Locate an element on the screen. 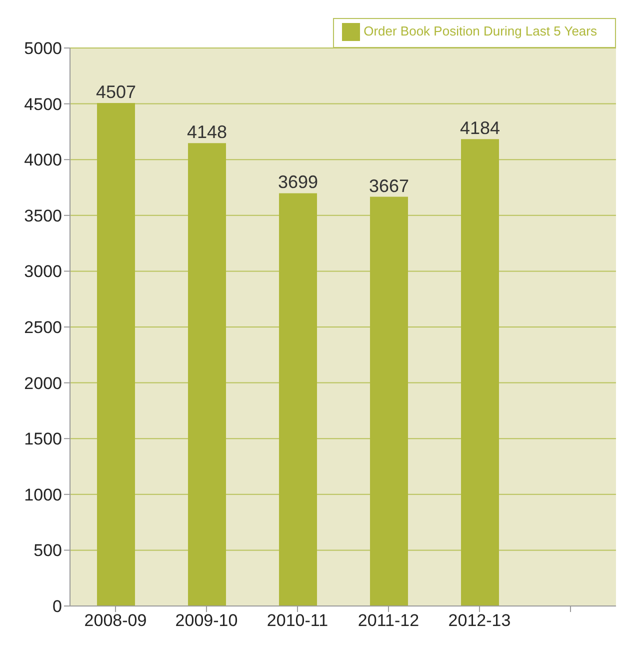 The image size is (628, 658). data-label: 4507 is located at coordinates (116, 92).